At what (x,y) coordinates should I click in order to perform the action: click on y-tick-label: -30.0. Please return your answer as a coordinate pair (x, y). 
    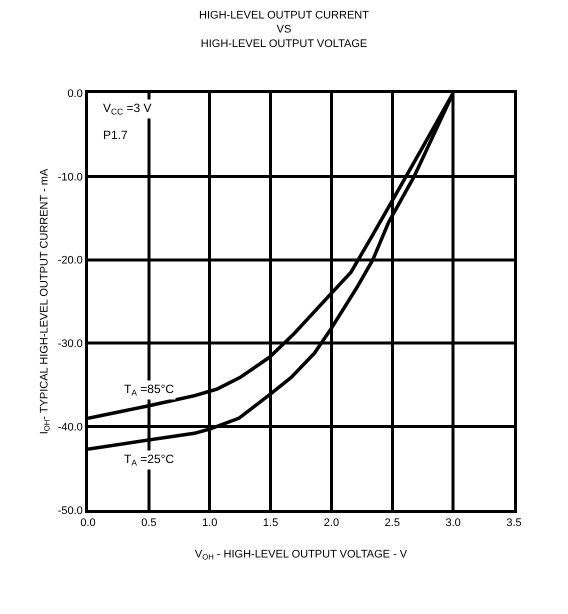
    Looking at the image, I should click on (70, 344).